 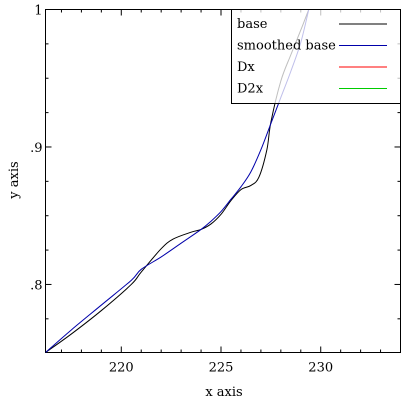 I want to click on x-tick-label: 230, so click(x=320, y=368).